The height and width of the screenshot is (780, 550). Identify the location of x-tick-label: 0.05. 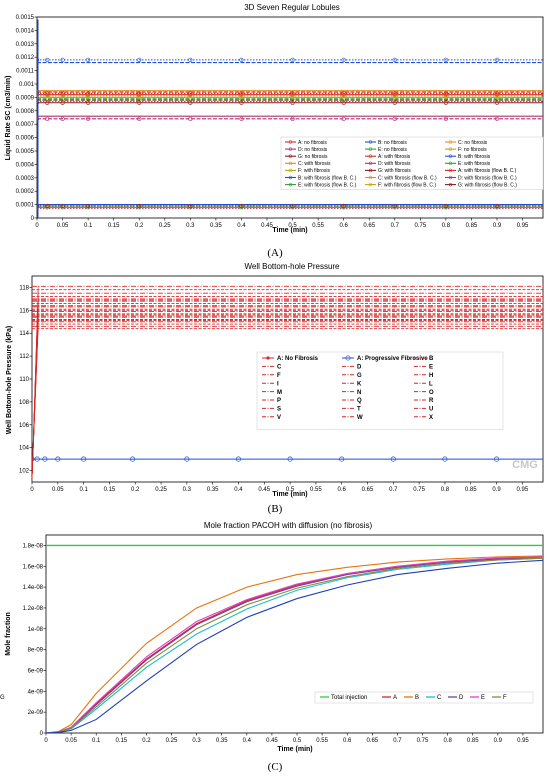
(63, 226).